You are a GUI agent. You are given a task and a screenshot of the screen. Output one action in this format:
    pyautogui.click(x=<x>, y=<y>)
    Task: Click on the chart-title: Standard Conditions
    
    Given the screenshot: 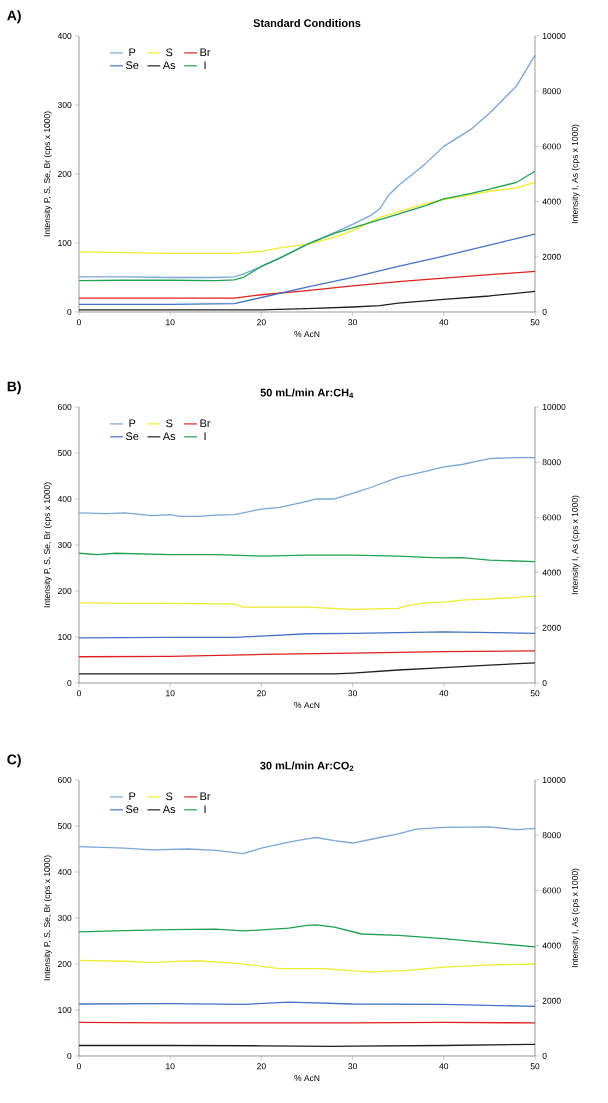 What is the action you would take?
    pyautogui.click(x=307, y=22)
    